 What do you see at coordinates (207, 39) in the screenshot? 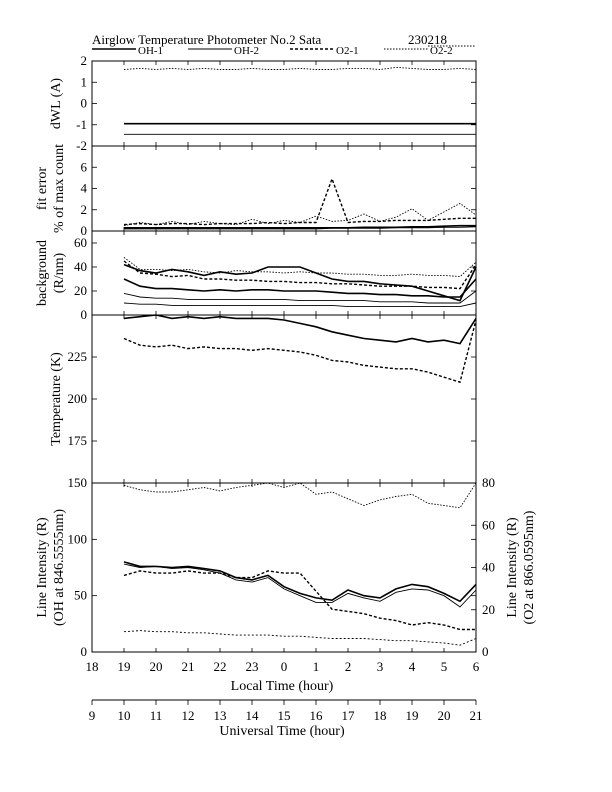
I see `chart-title: Airglow Temperature Photometer No.2 Sata` at bounding box center [207, 39].